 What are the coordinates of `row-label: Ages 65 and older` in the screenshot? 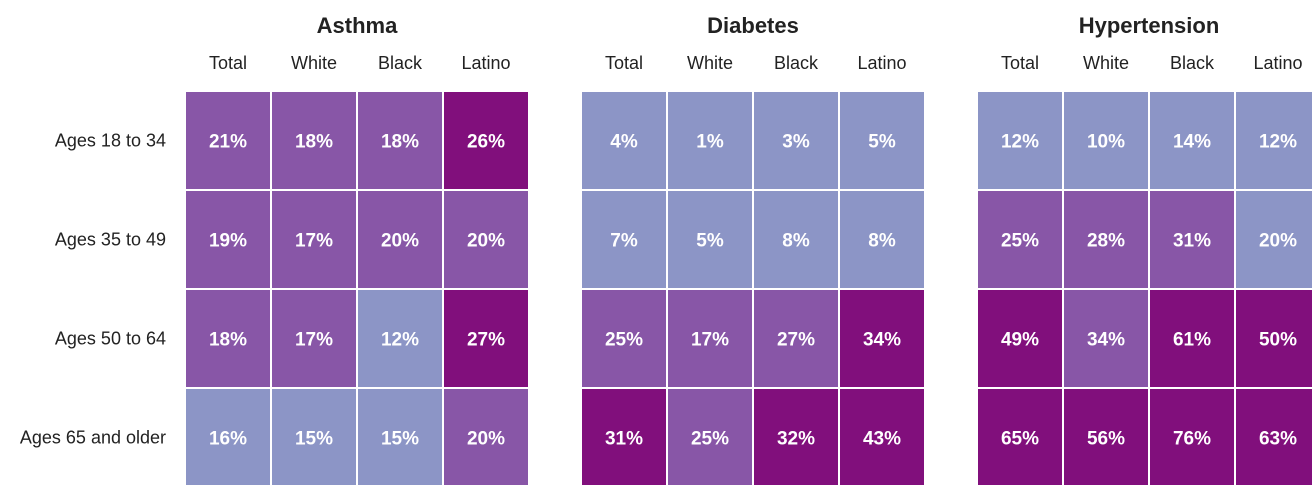 It's located at (93, 438).